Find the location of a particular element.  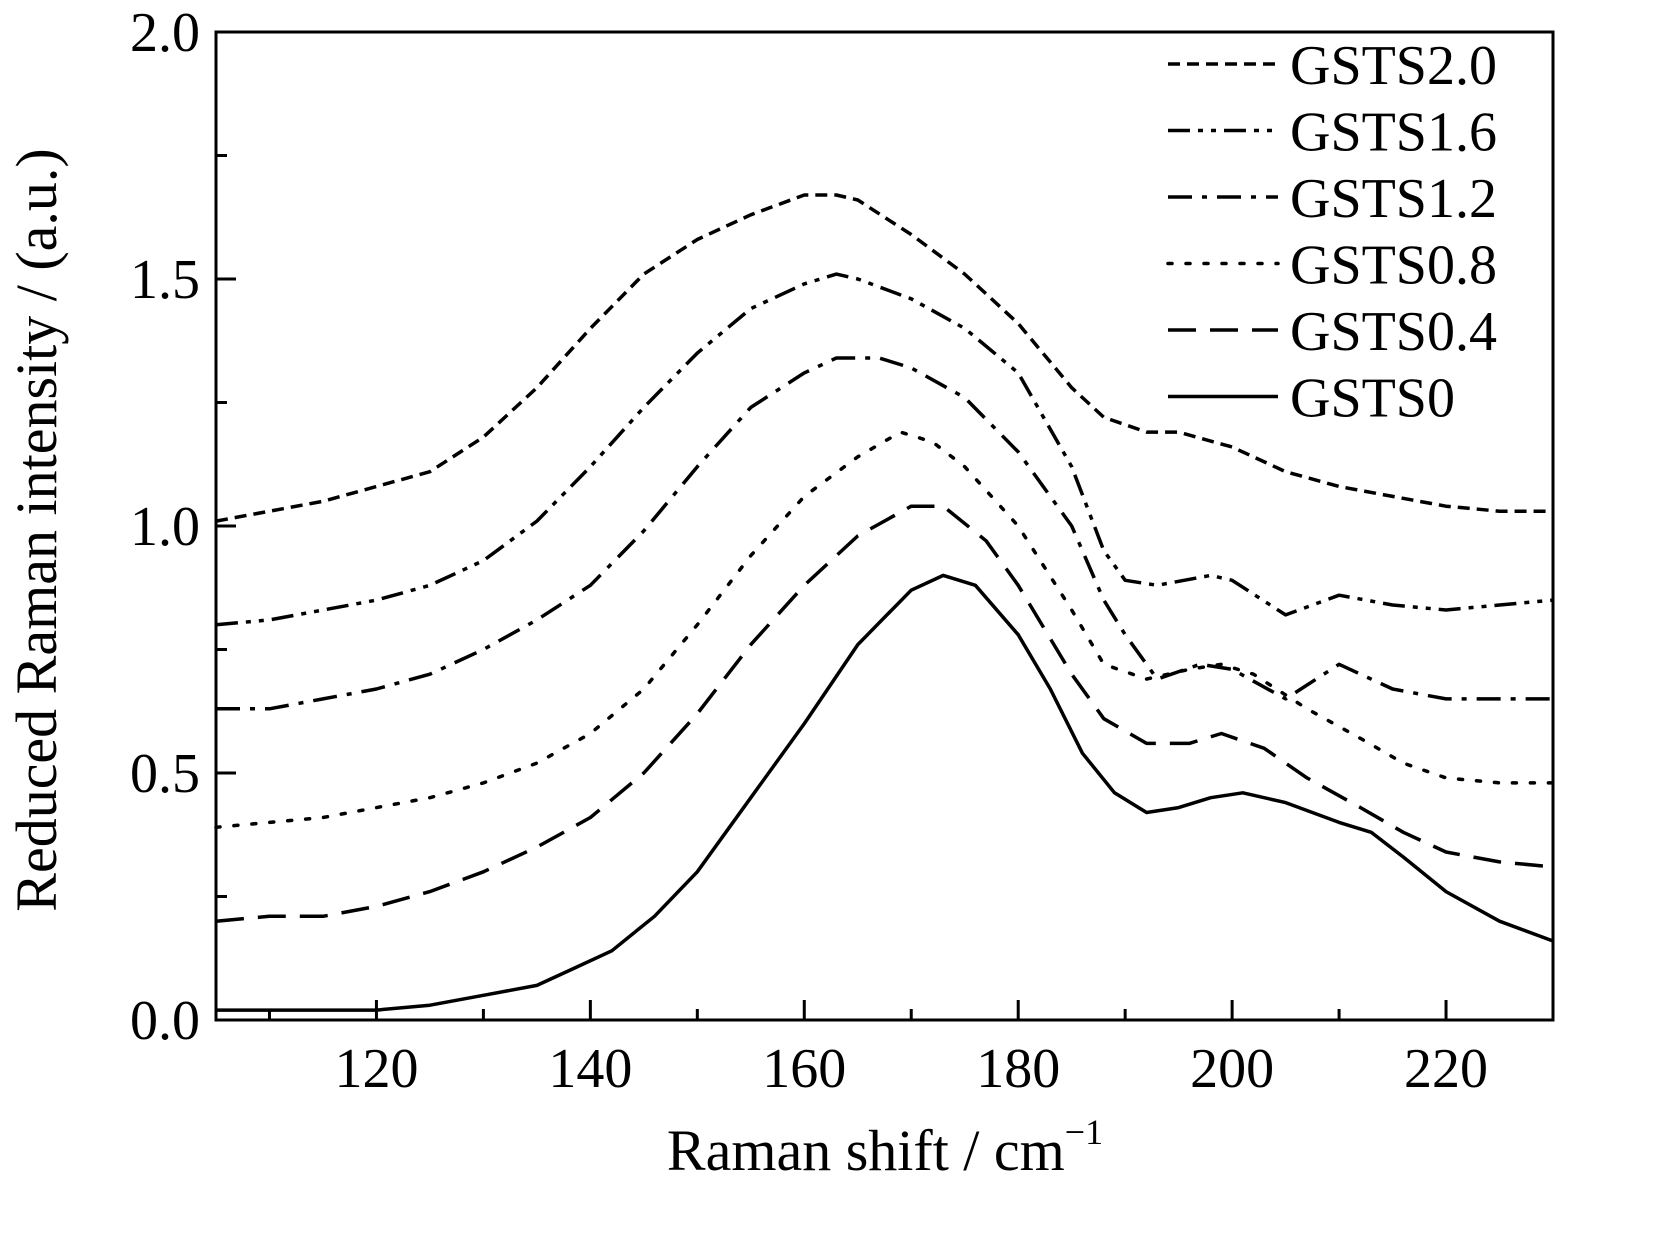

x-tick-labels: 120 140 160 180 200 220 is located at coordinates (911, 1069).